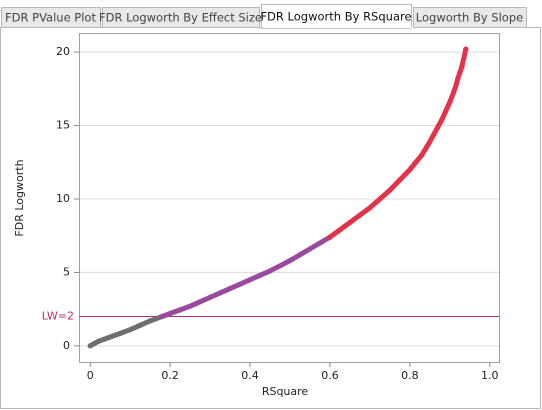 Image resolution: width=542 pixels, height=410 pixels. I want to click on tab-label: FDR Logworth By RSquare, so click(335, 17).